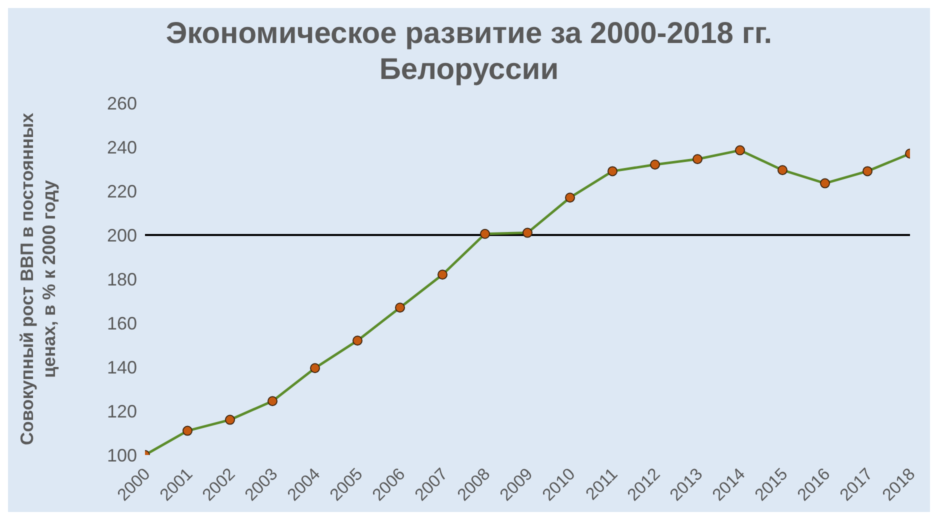 The height and width of the screenshot is (520, 938). I want to click on y-axis-title: Совокупный рост ВВП в постоянных ценах, в % к 2000 году, so click(38, 279).